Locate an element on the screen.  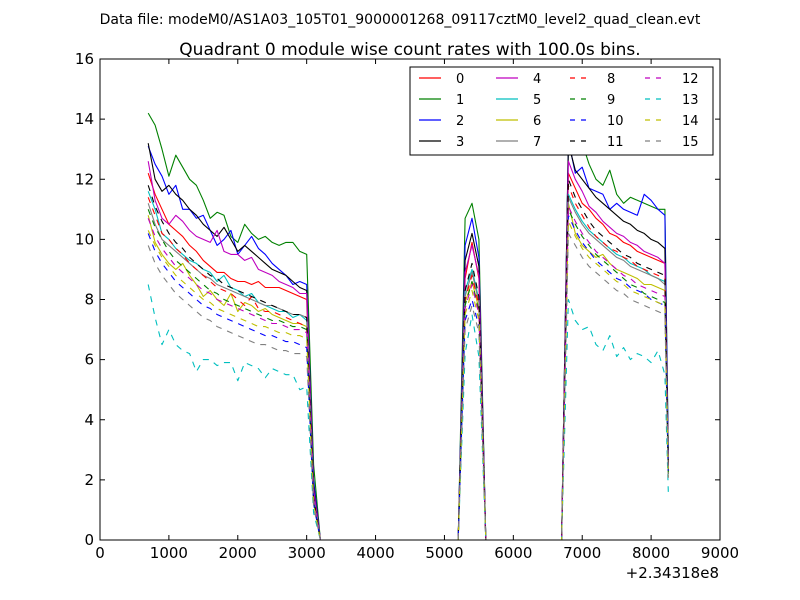
legend-label-4: 4 is located at coordinates (537, 79).